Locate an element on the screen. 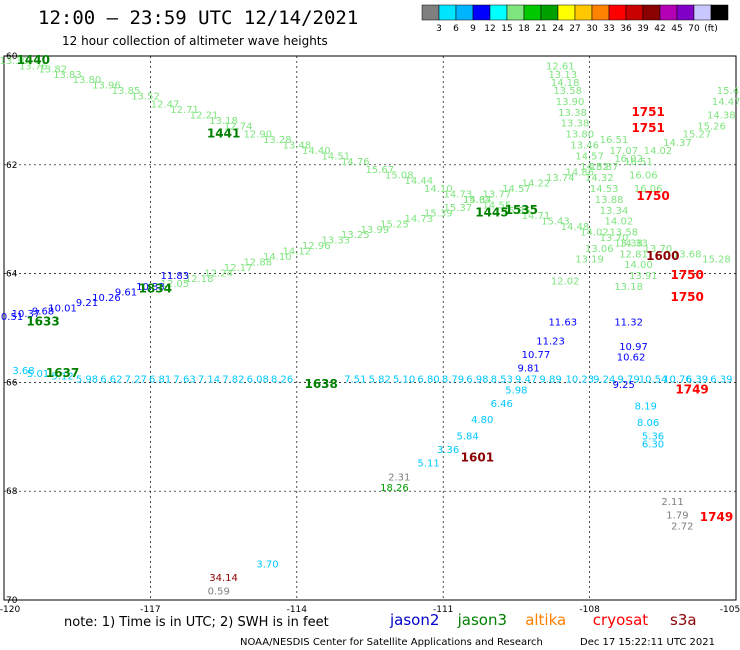 The width and height of the screenshot is (740, 650). wave-height-value: 14.82 is located at coordinates (594, 167).